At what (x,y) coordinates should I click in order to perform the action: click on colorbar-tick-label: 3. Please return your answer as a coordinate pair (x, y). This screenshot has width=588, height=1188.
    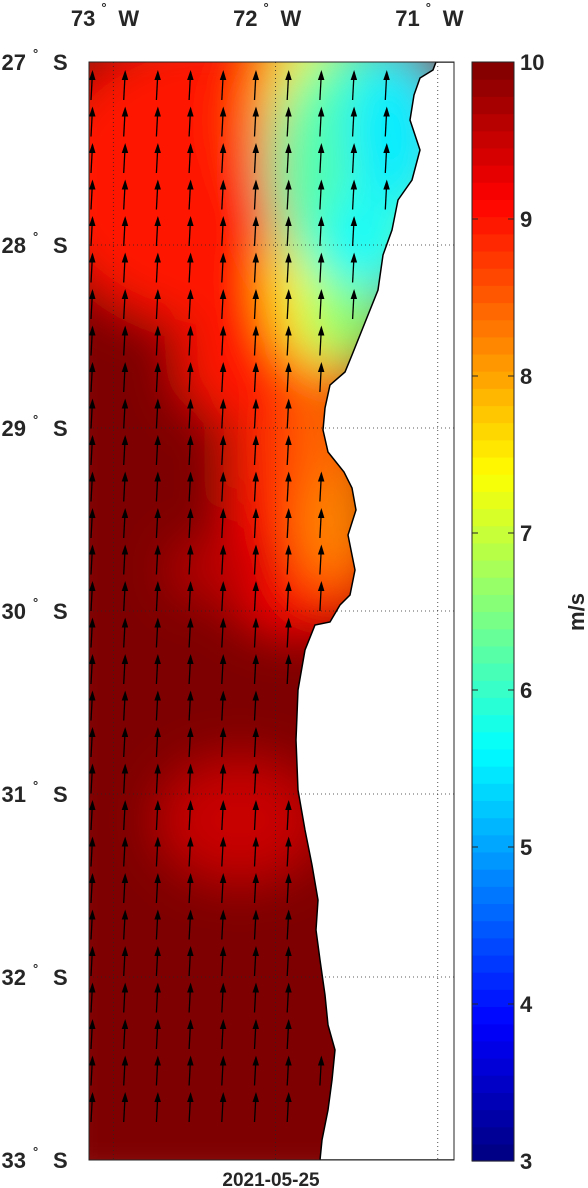
    Looking at the image, I should click on (526, 1161).